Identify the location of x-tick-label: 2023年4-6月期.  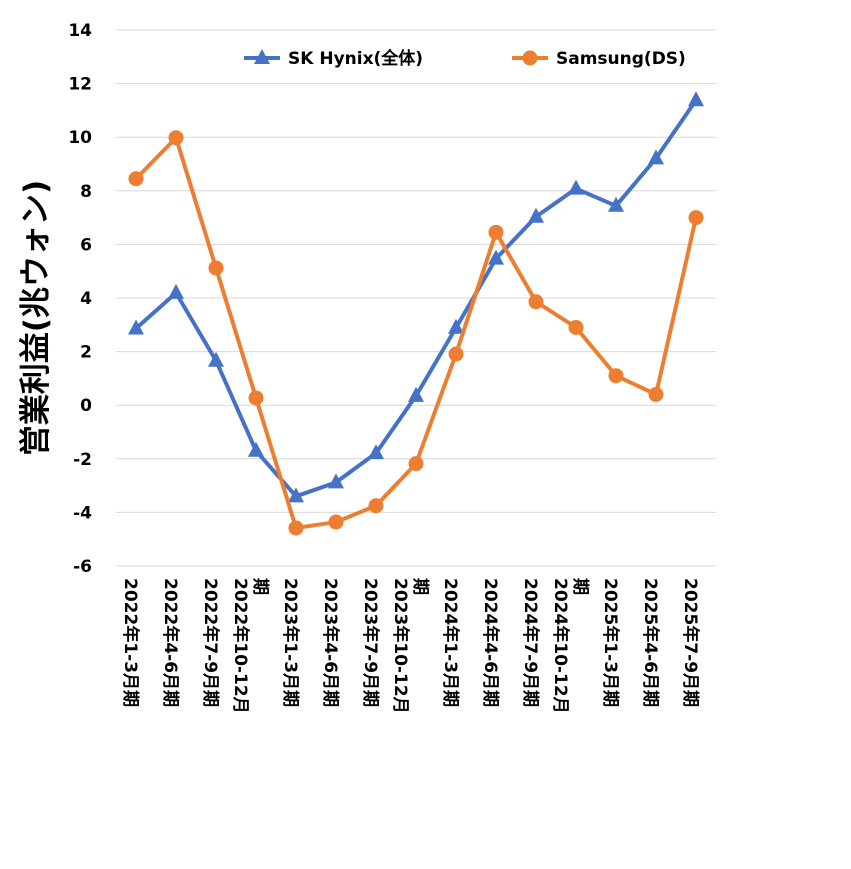
(330, 642).